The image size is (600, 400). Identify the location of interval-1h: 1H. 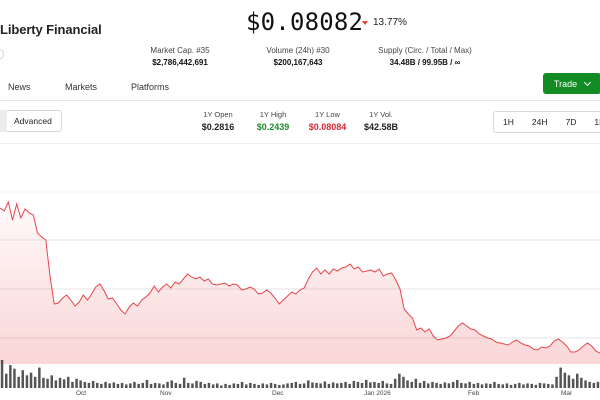
(508, 122).